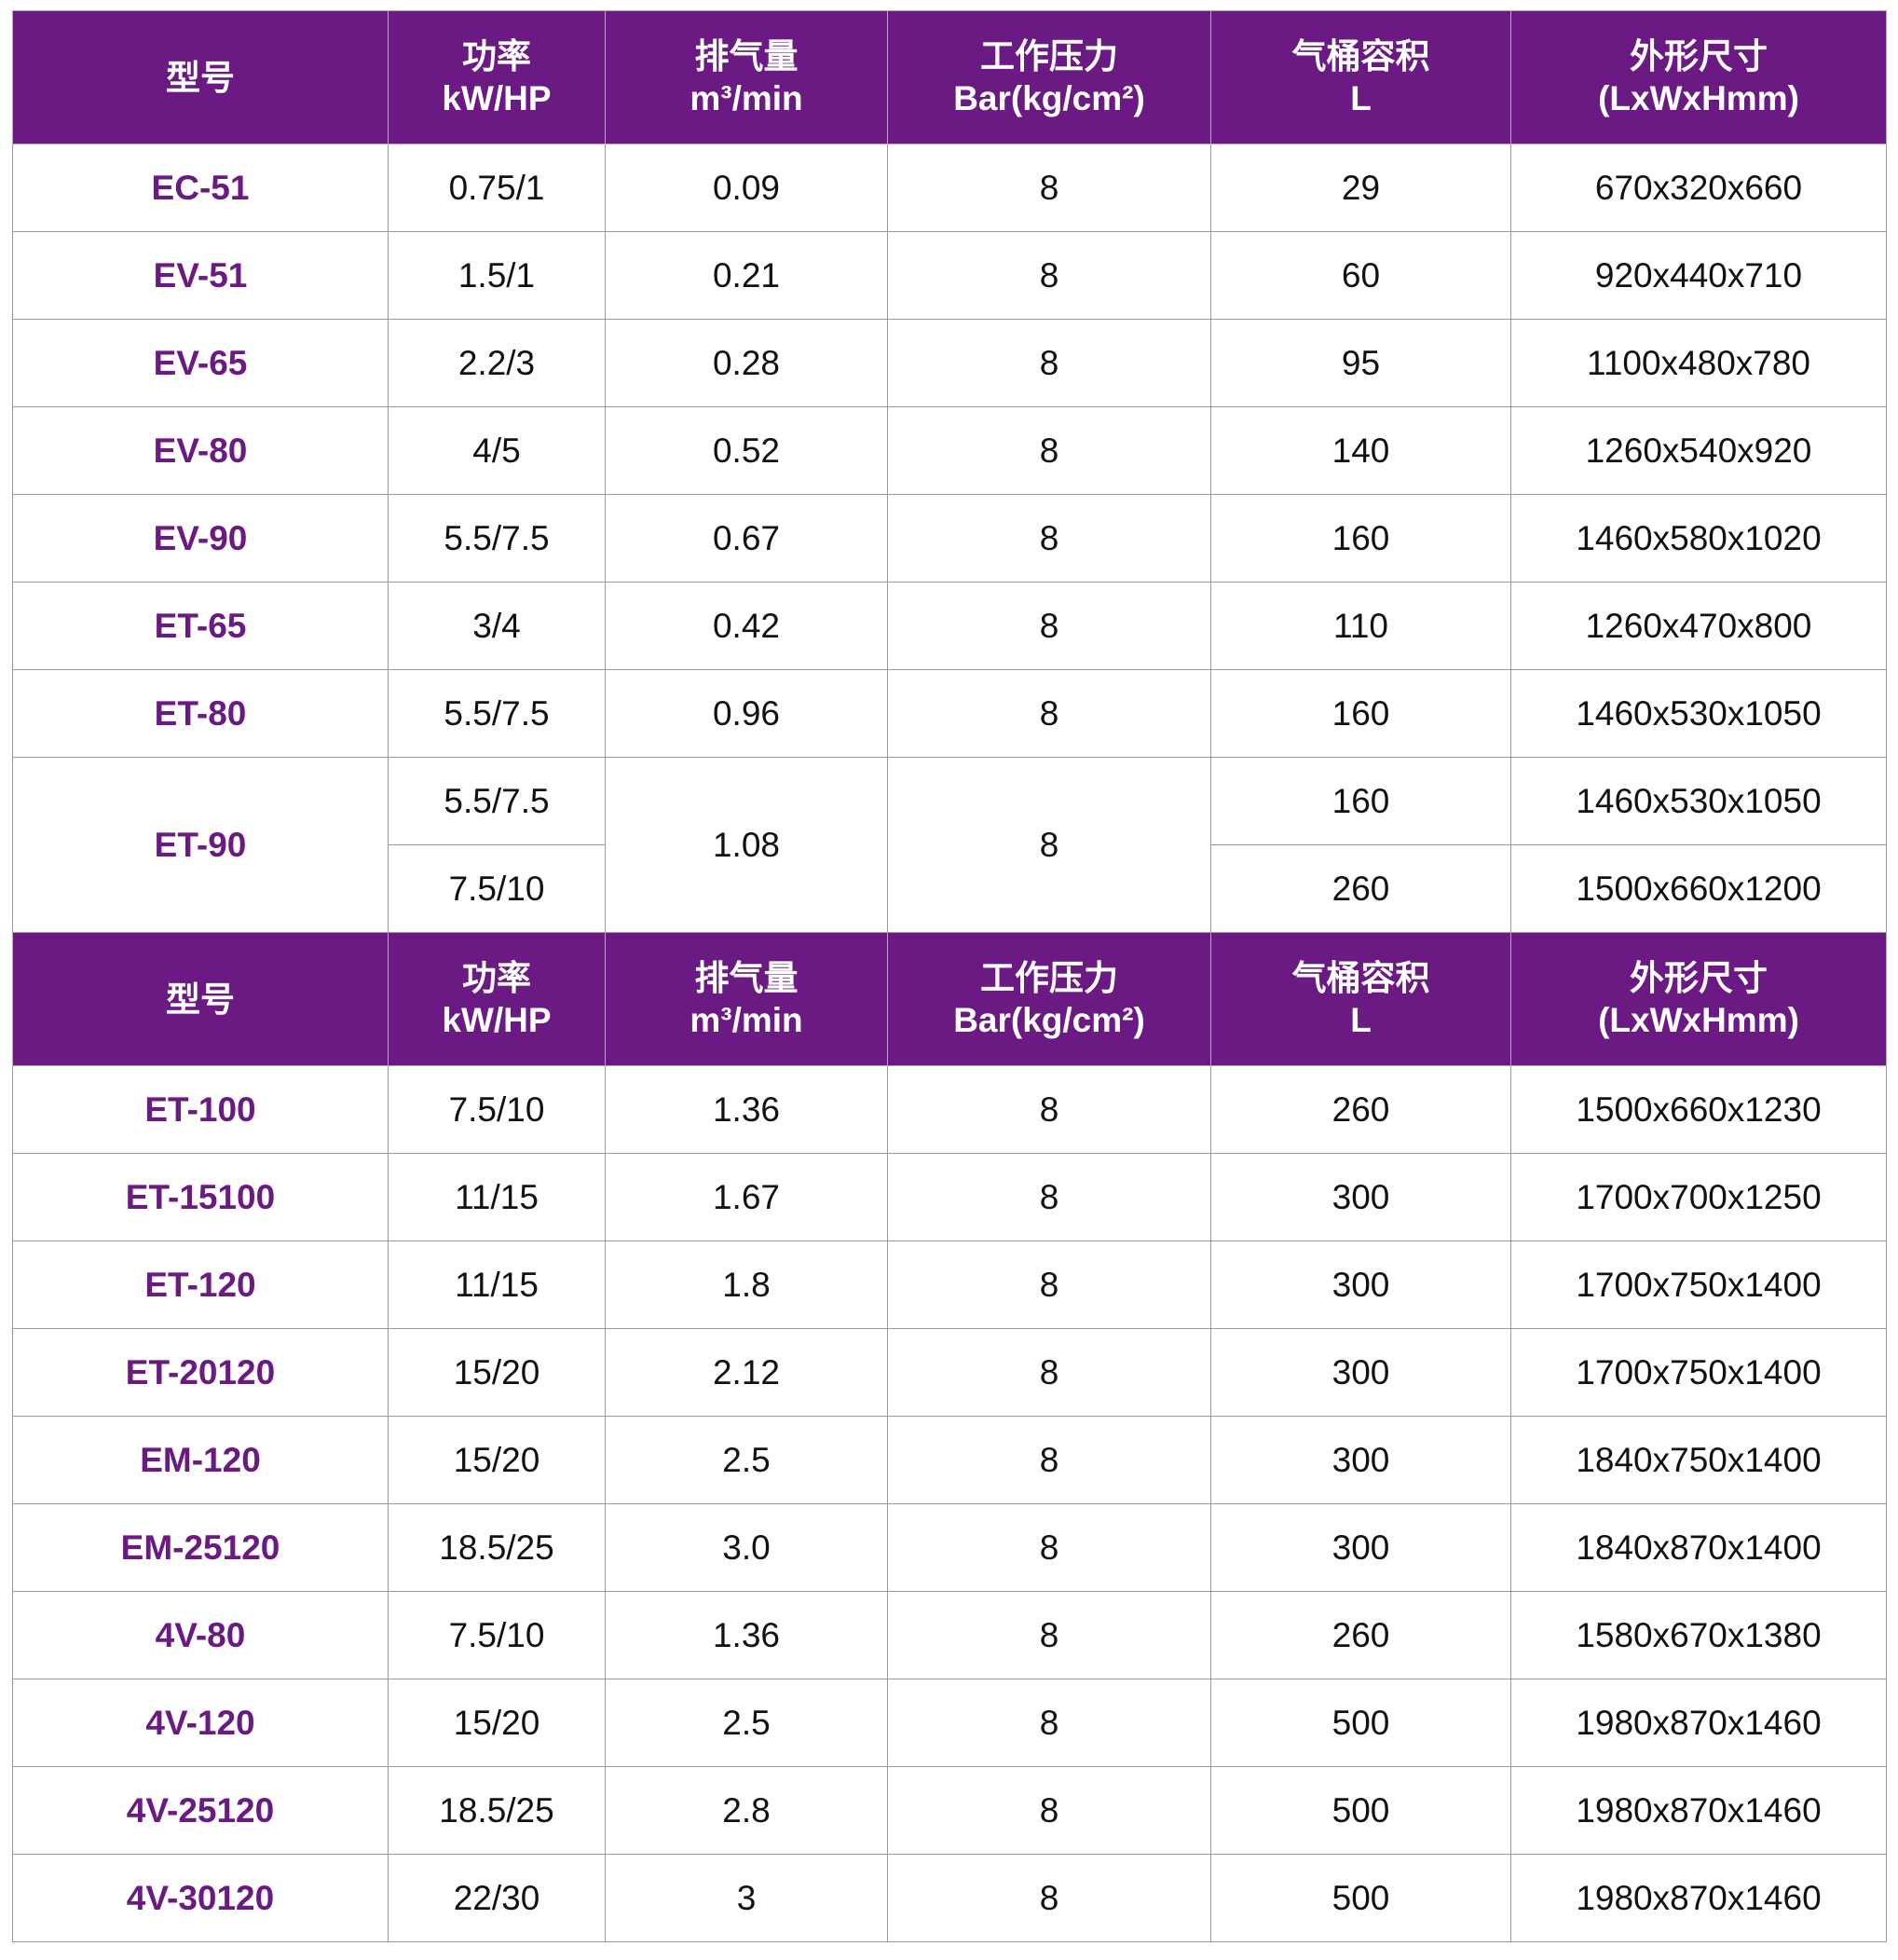 This screenshot has width=1898, height=1960. I want to click on power-cell: 22/30, so click(497, 1898).